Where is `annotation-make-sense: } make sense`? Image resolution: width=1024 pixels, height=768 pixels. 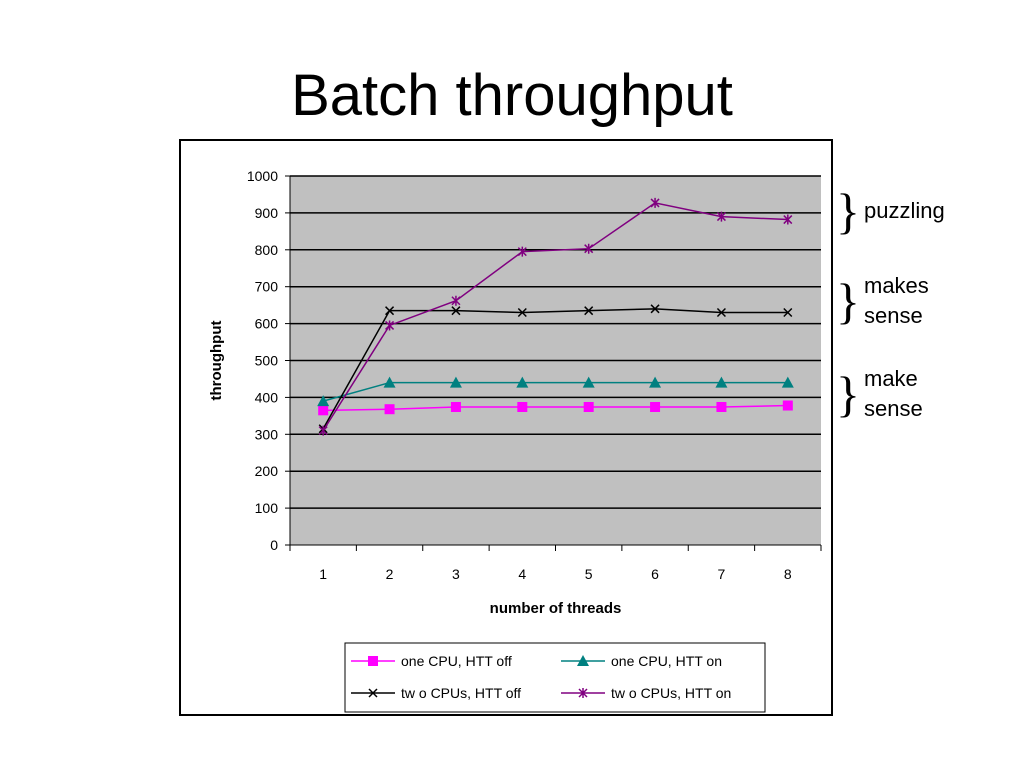 annotation-make-sense: } make sense is located at coordinates (879, 394).